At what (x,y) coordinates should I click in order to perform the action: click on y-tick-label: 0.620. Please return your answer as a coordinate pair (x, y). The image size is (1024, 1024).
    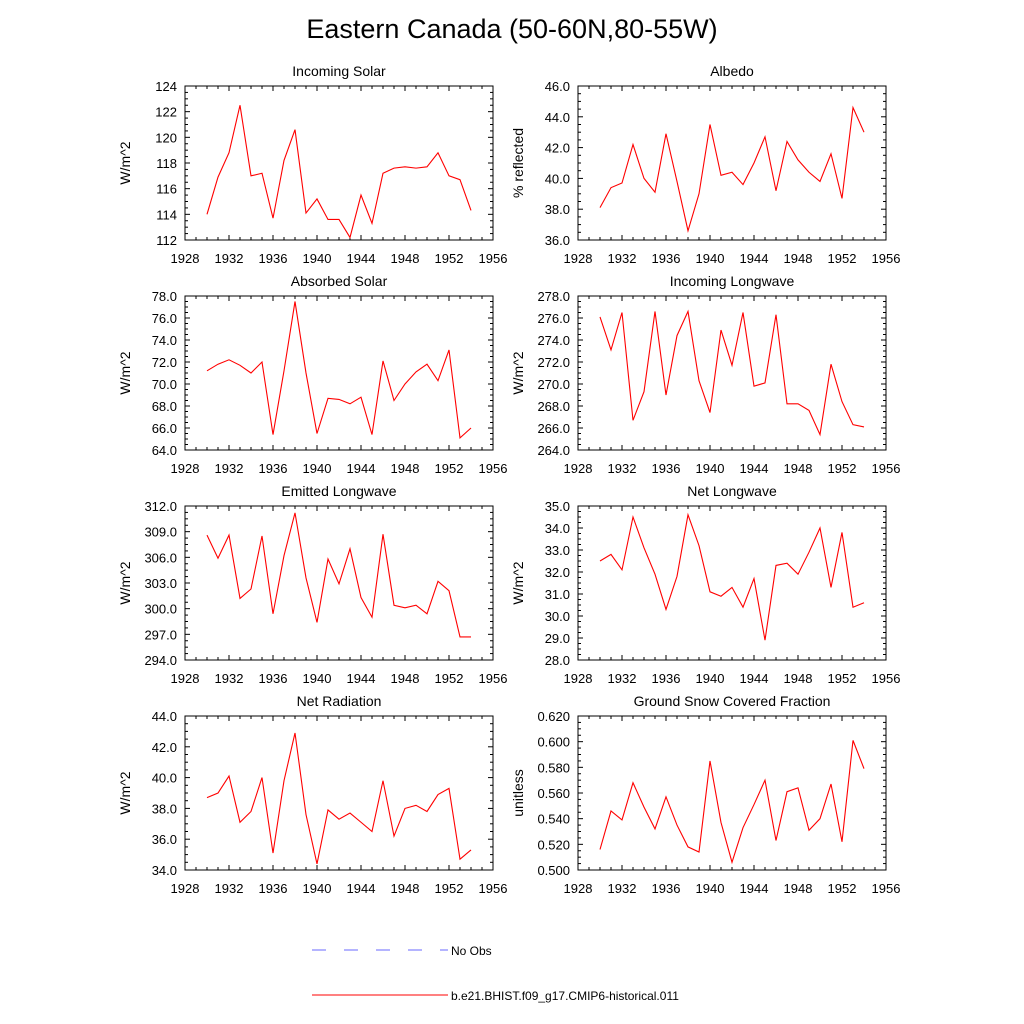
    Looking at the image, I should click on (553, 716).